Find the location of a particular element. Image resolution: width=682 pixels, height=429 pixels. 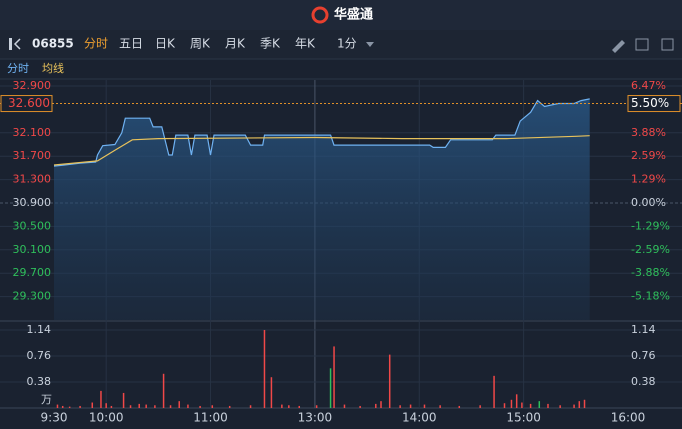

x-tick-label: 9:30 is located at coordinates (54, 418).